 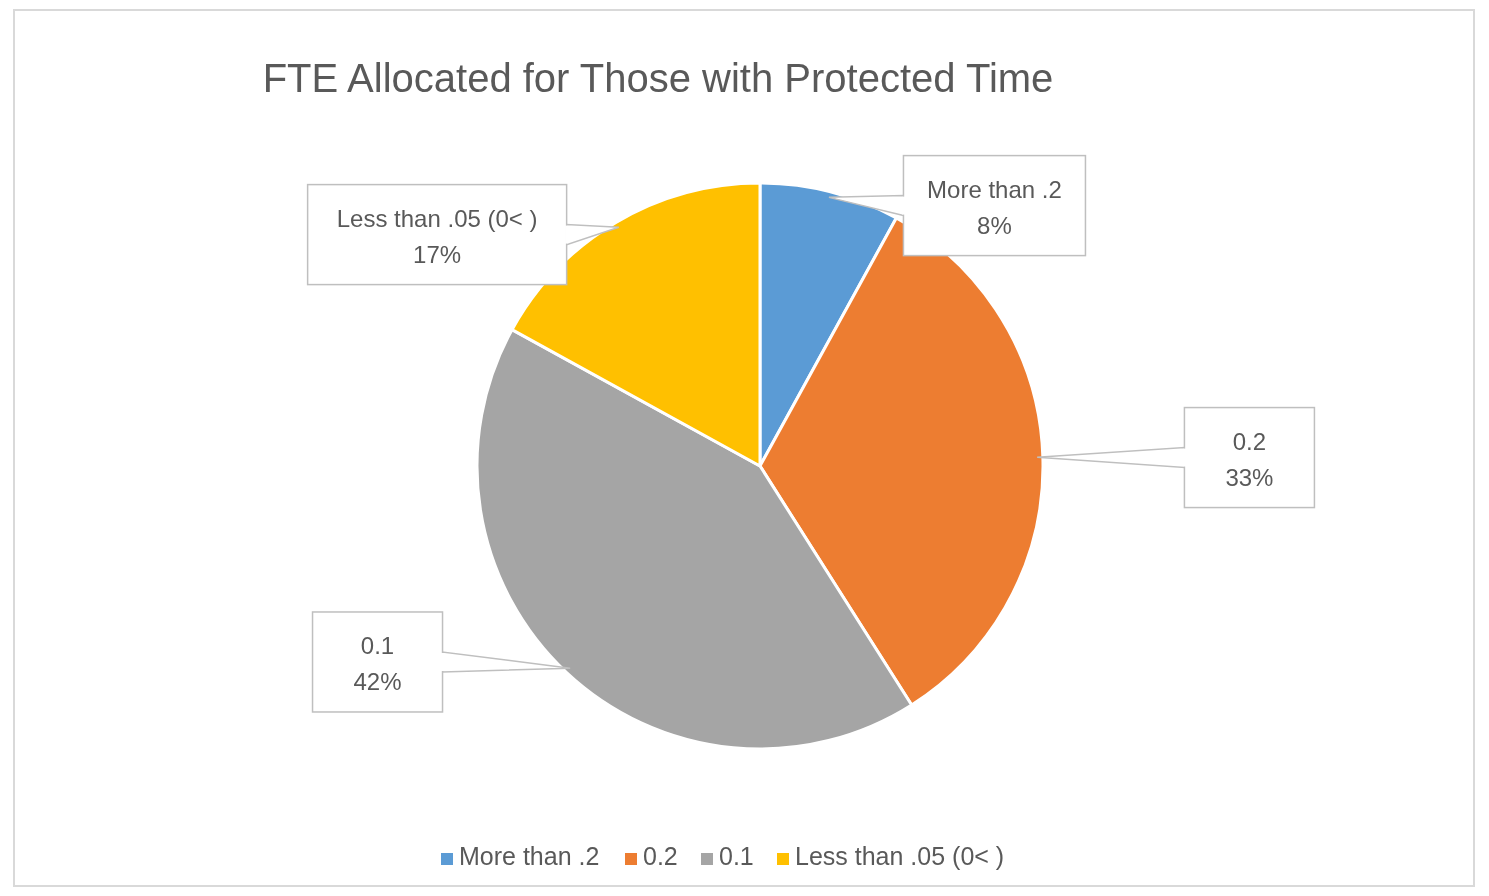 What do you see at coordinates (658, 78) in the screenshot?
I see `chart-title: FTE Allocated for Those with Protected Time` at bounding box center [658, 78].